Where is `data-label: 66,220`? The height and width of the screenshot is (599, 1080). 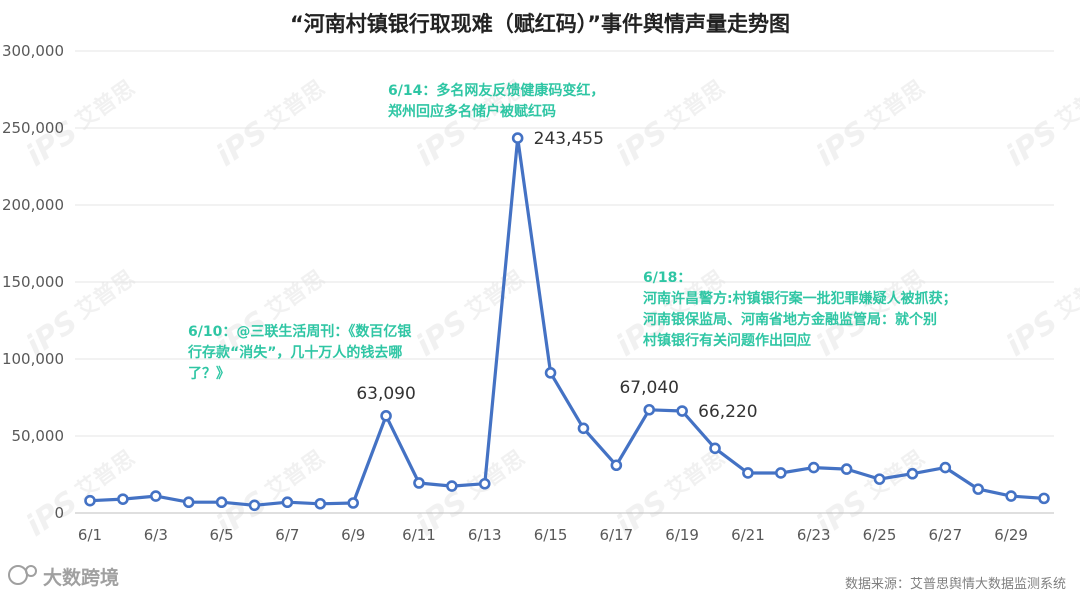
data-label: 66,220 is located at coordinates (727, 412).